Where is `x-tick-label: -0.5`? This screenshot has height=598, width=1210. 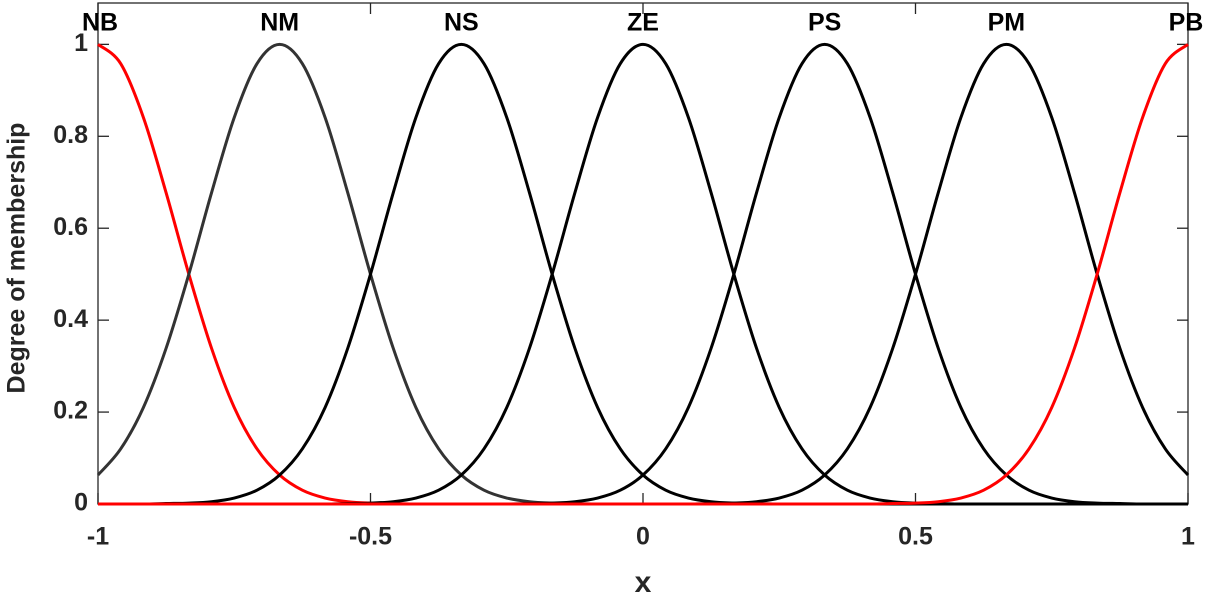
x-tick-label: -0.5 is located at coordinates (370, 537).